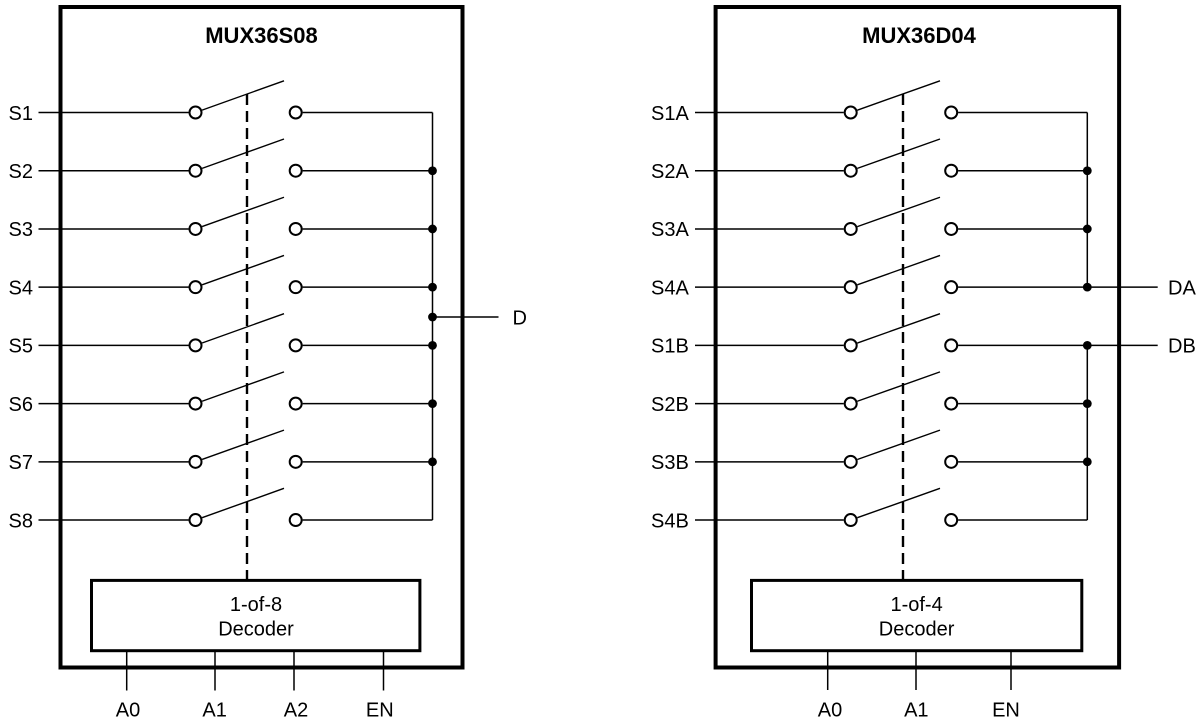 The width and height of the screenshot is (1200, 723). I want to click on svg-text: S2B, so click(670, 405).